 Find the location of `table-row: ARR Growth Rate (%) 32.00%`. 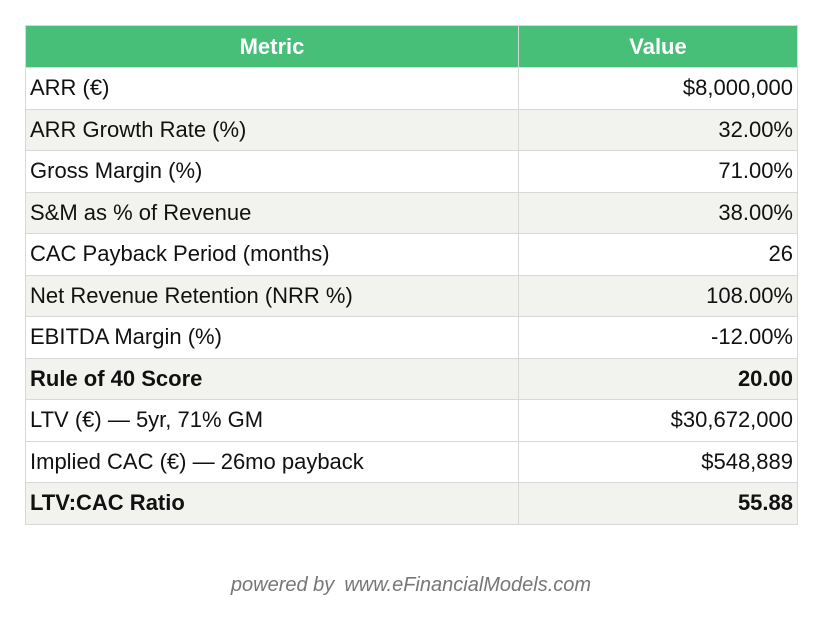

table-row: ARR Growth Rate (%) 32.00% is located at coordinates (411, 129).